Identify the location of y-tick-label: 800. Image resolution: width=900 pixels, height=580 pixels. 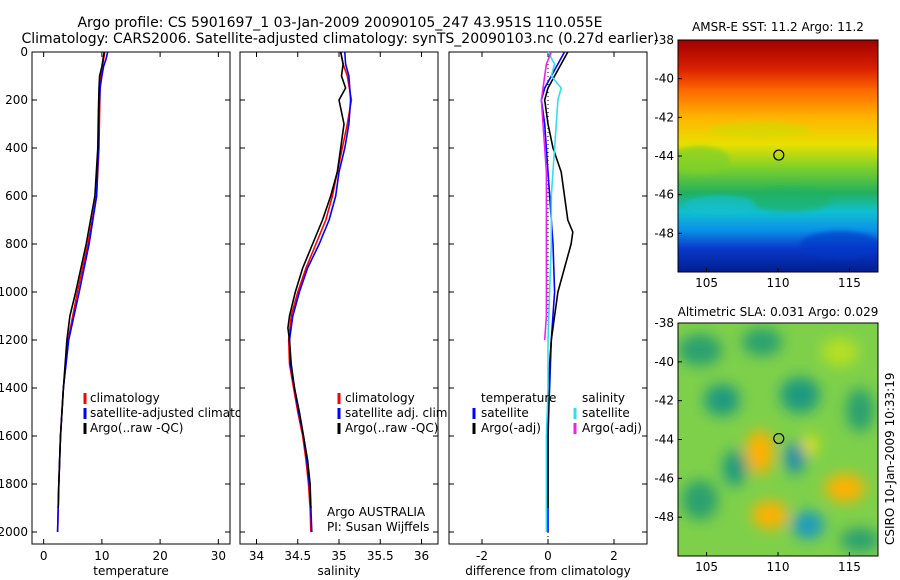
(16, 244).